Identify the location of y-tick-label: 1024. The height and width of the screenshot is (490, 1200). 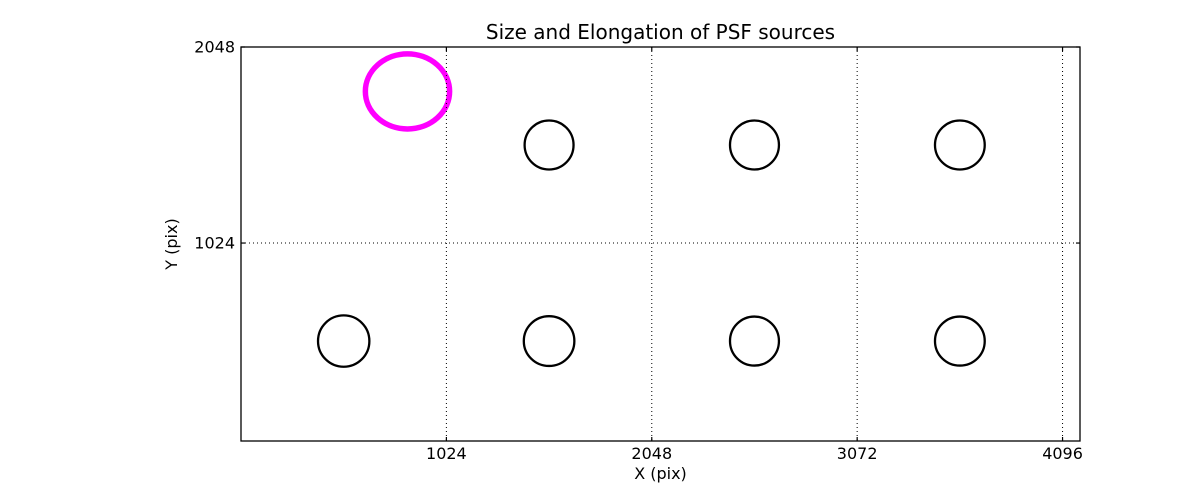
(214, 243).